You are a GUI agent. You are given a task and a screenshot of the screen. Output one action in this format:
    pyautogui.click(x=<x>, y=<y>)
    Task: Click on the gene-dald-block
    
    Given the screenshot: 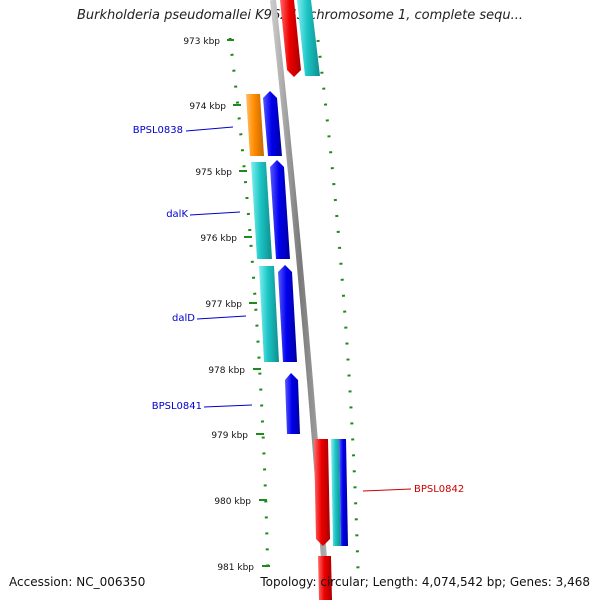 What is the action you would take?
    pyautogui.click(x=269, y=314)
    